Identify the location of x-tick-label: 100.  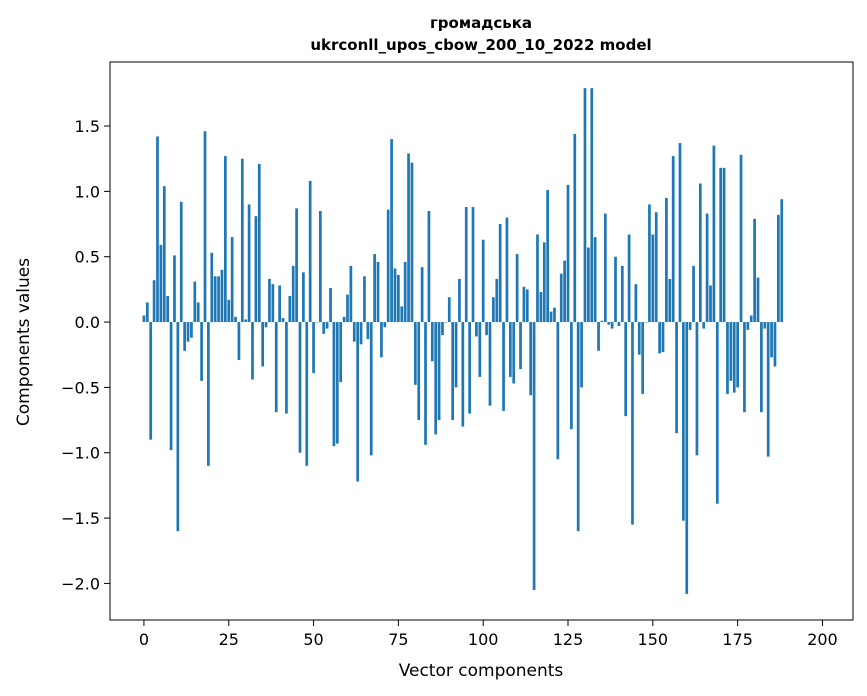
(483, 639).